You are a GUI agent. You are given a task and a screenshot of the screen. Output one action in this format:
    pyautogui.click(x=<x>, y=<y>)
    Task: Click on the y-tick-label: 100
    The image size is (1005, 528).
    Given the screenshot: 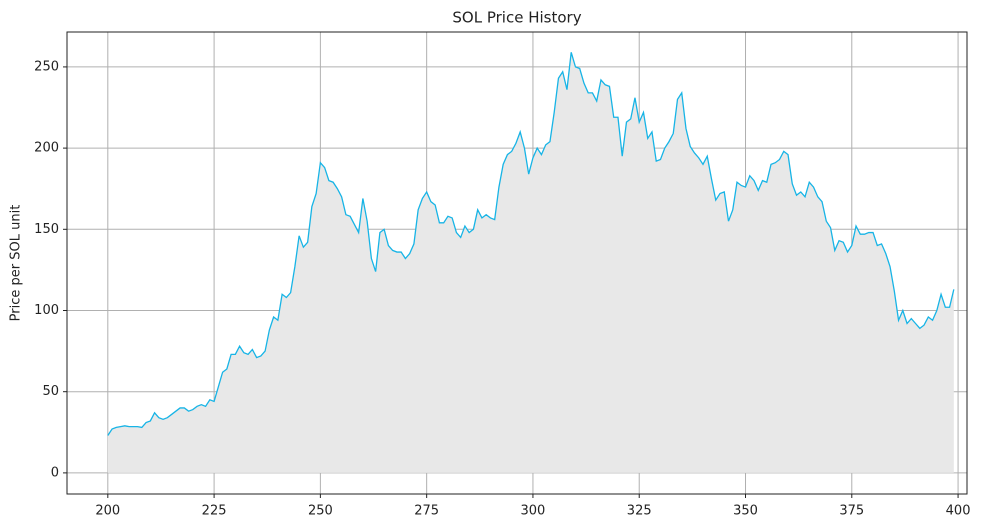 What is the action you would take?
    pyautogui.click(x=46, y=310)
    